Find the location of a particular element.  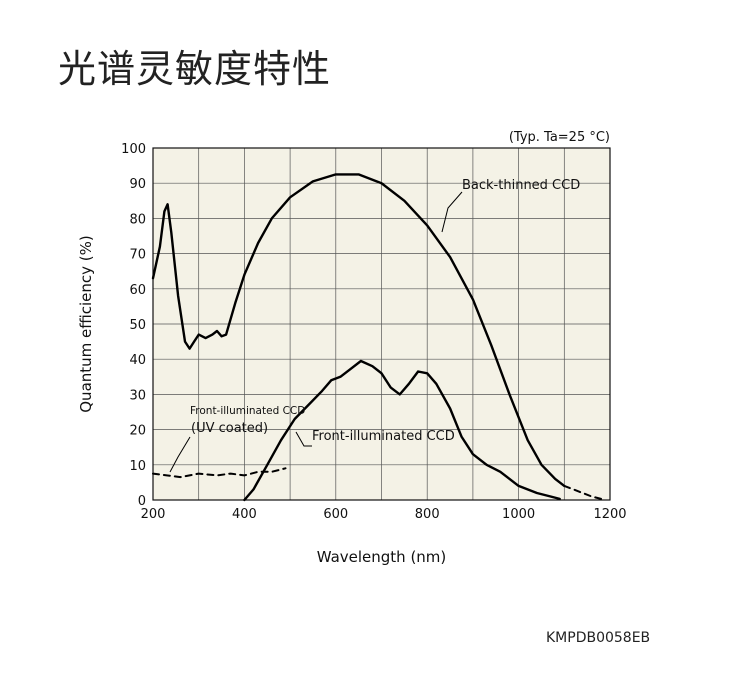

leader-front-illuminated-ccd is located at coordinates (303, 439).